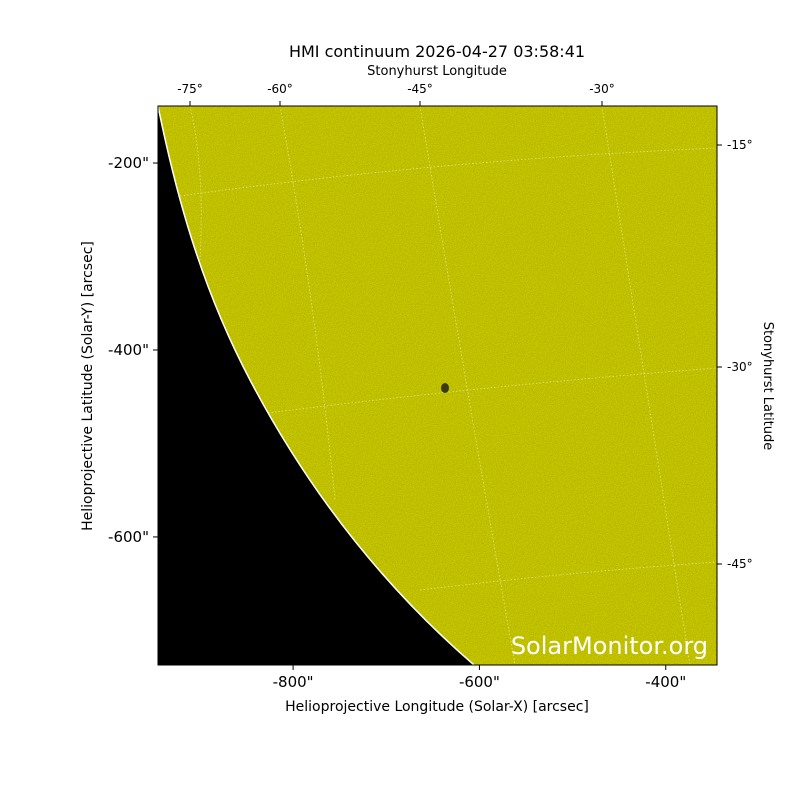 This screenshot has width=800, height=800. What do you see at coordinates (767, 386) in the screenshot?
I see `right-axis-label: Stonyhurst Latitude` at bounding box center [767, 386].